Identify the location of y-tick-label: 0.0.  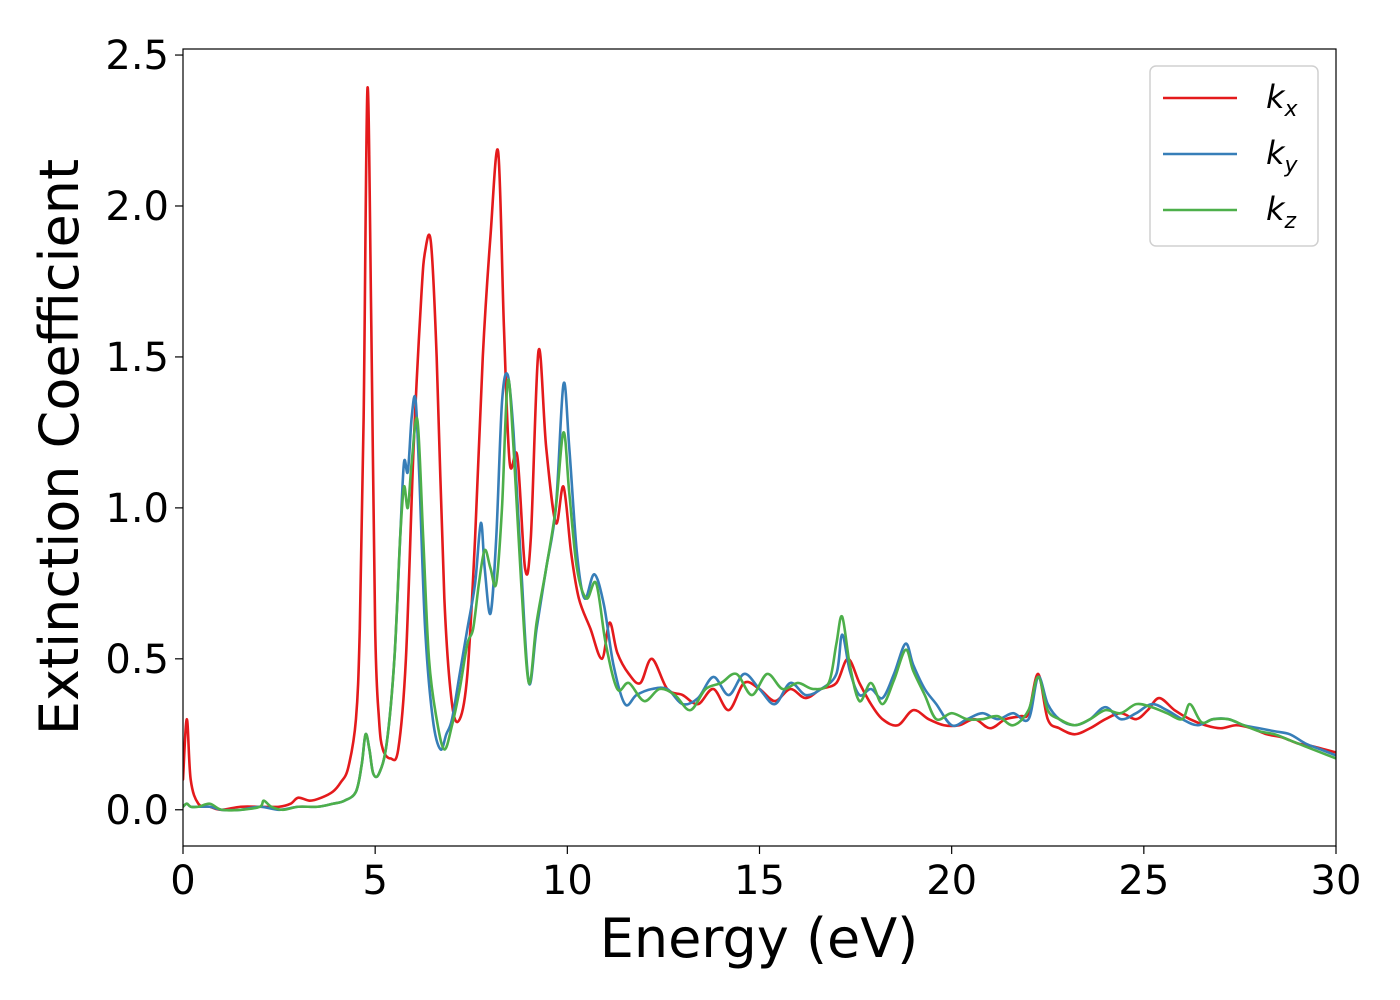
(137, 811).